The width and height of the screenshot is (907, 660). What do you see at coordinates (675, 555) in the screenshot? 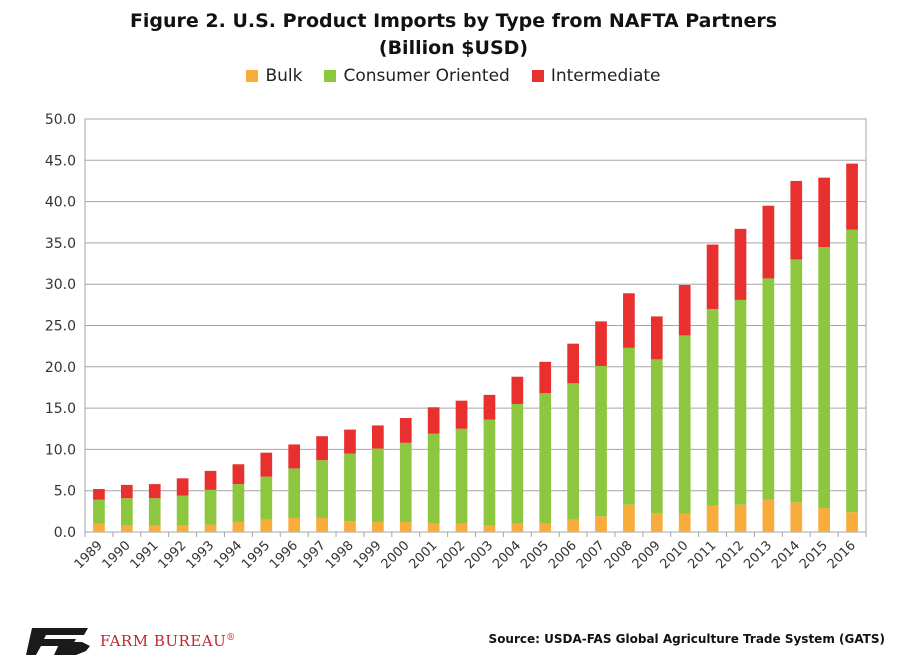
I see `x-tick-label: 2010` at bounding box center [675, 555].